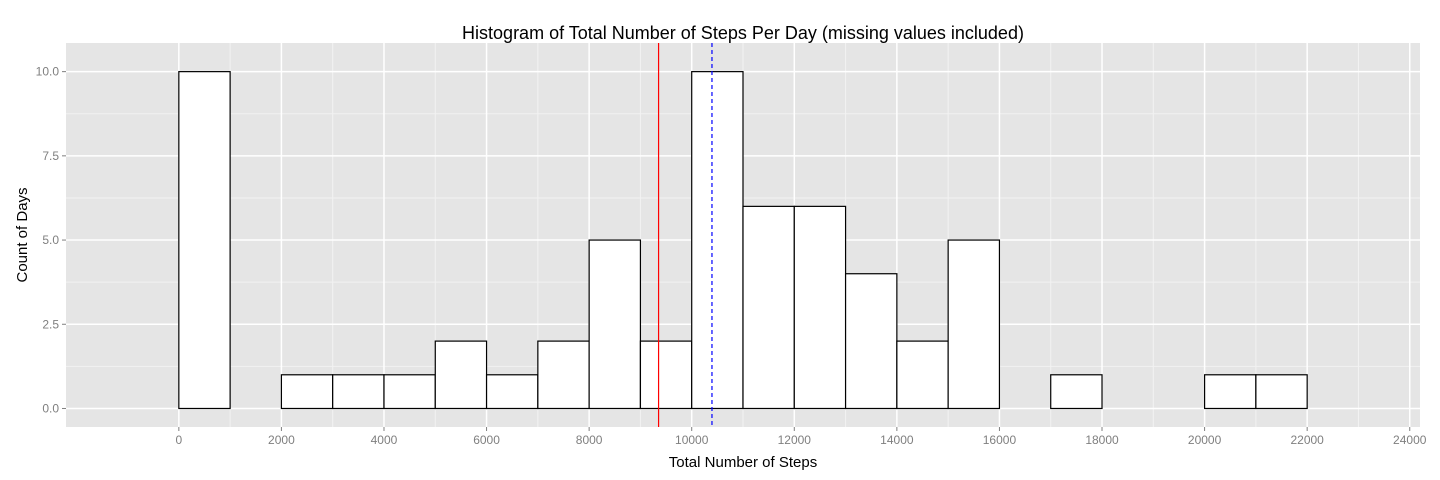  I want to click on x-tick-label: 24000, so click(1410, 440).